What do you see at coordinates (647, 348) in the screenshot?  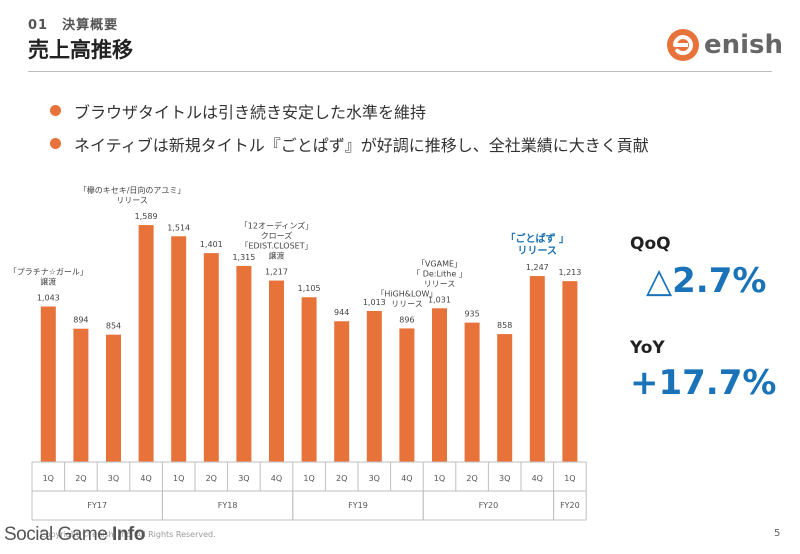 I see `yoy-label: YoY` at bounding box center [647, 348].